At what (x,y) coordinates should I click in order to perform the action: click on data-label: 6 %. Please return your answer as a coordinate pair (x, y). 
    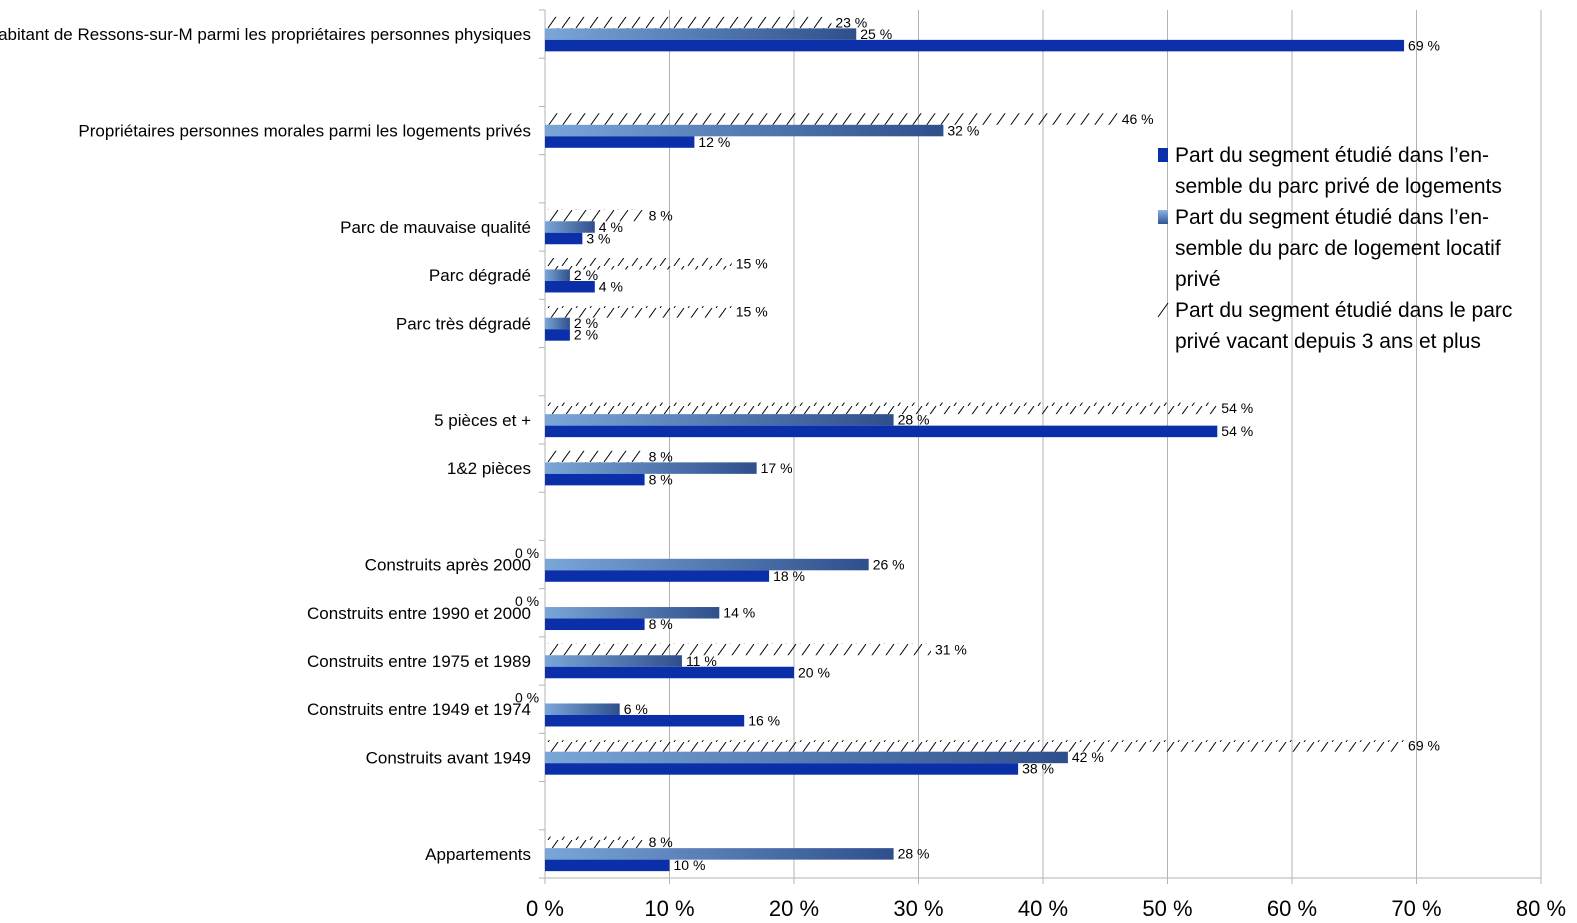
    Looking at the image, I should click on (636, 709).